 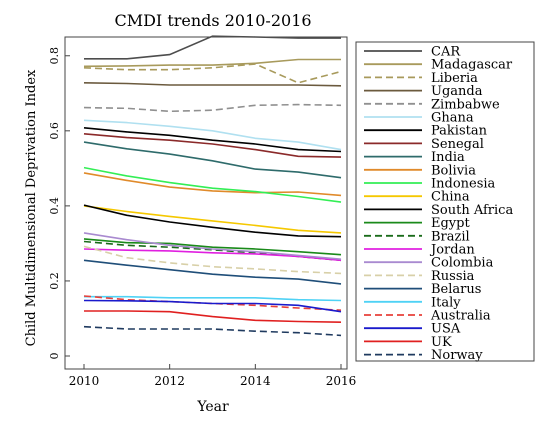 What do you see at coordinates (54, 206) in the screenshot?
I see `y-tick-label: 0.4` at bounding box center [54, 206].